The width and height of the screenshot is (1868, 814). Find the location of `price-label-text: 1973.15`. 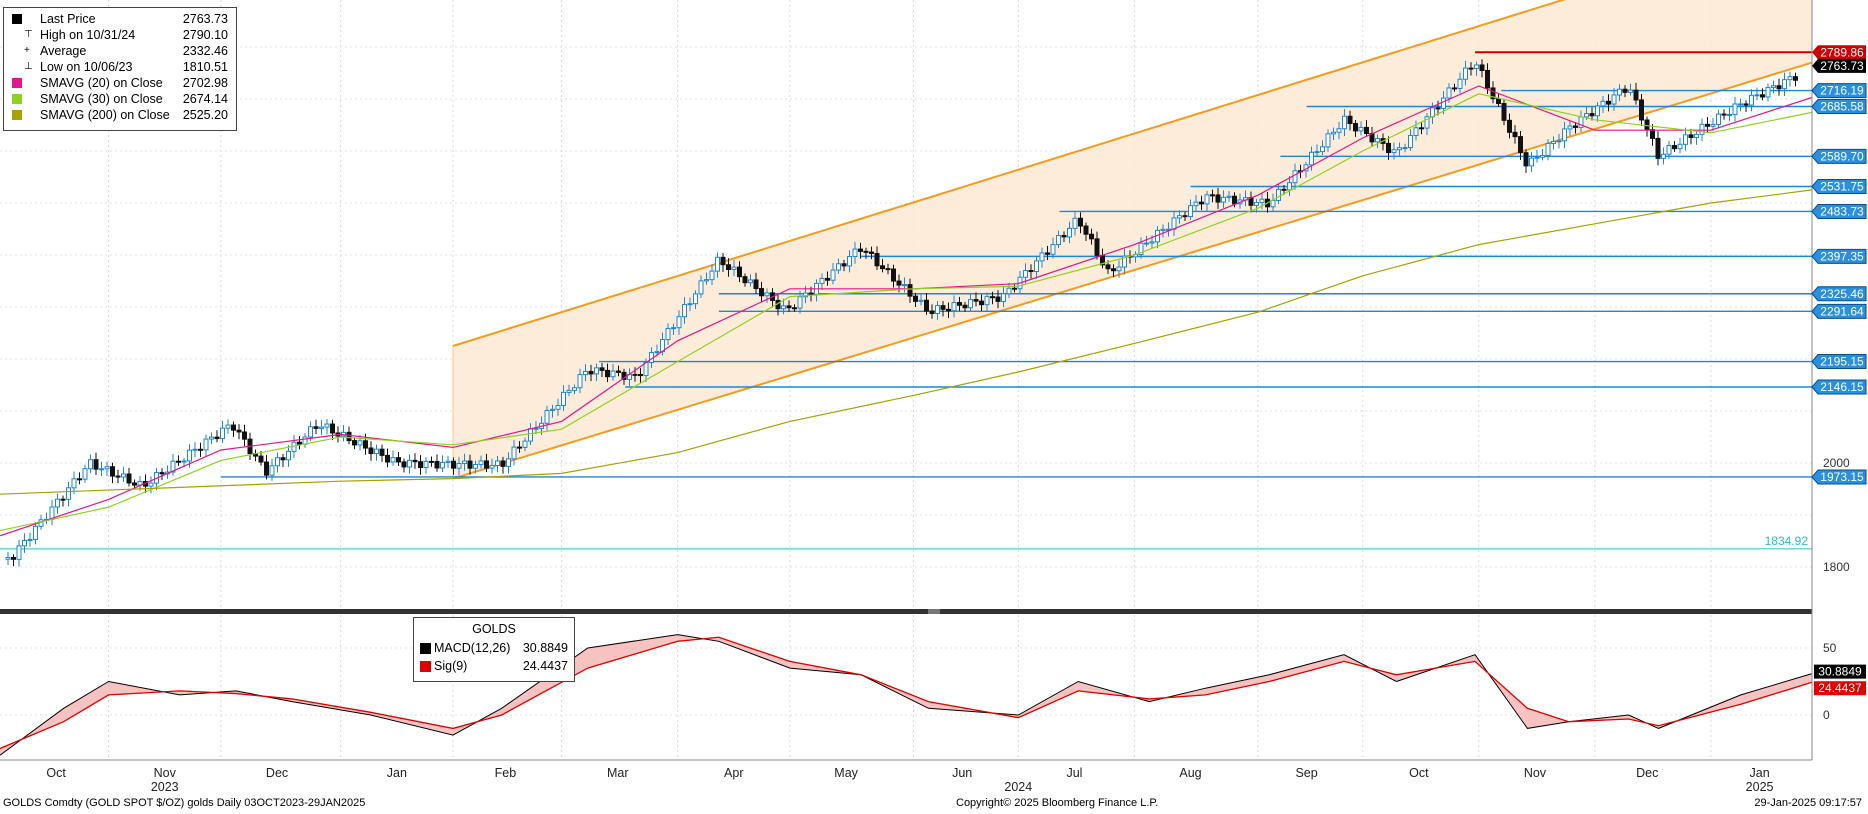

price-label-text: 1973.15 is located at coordinates (1842, 477).